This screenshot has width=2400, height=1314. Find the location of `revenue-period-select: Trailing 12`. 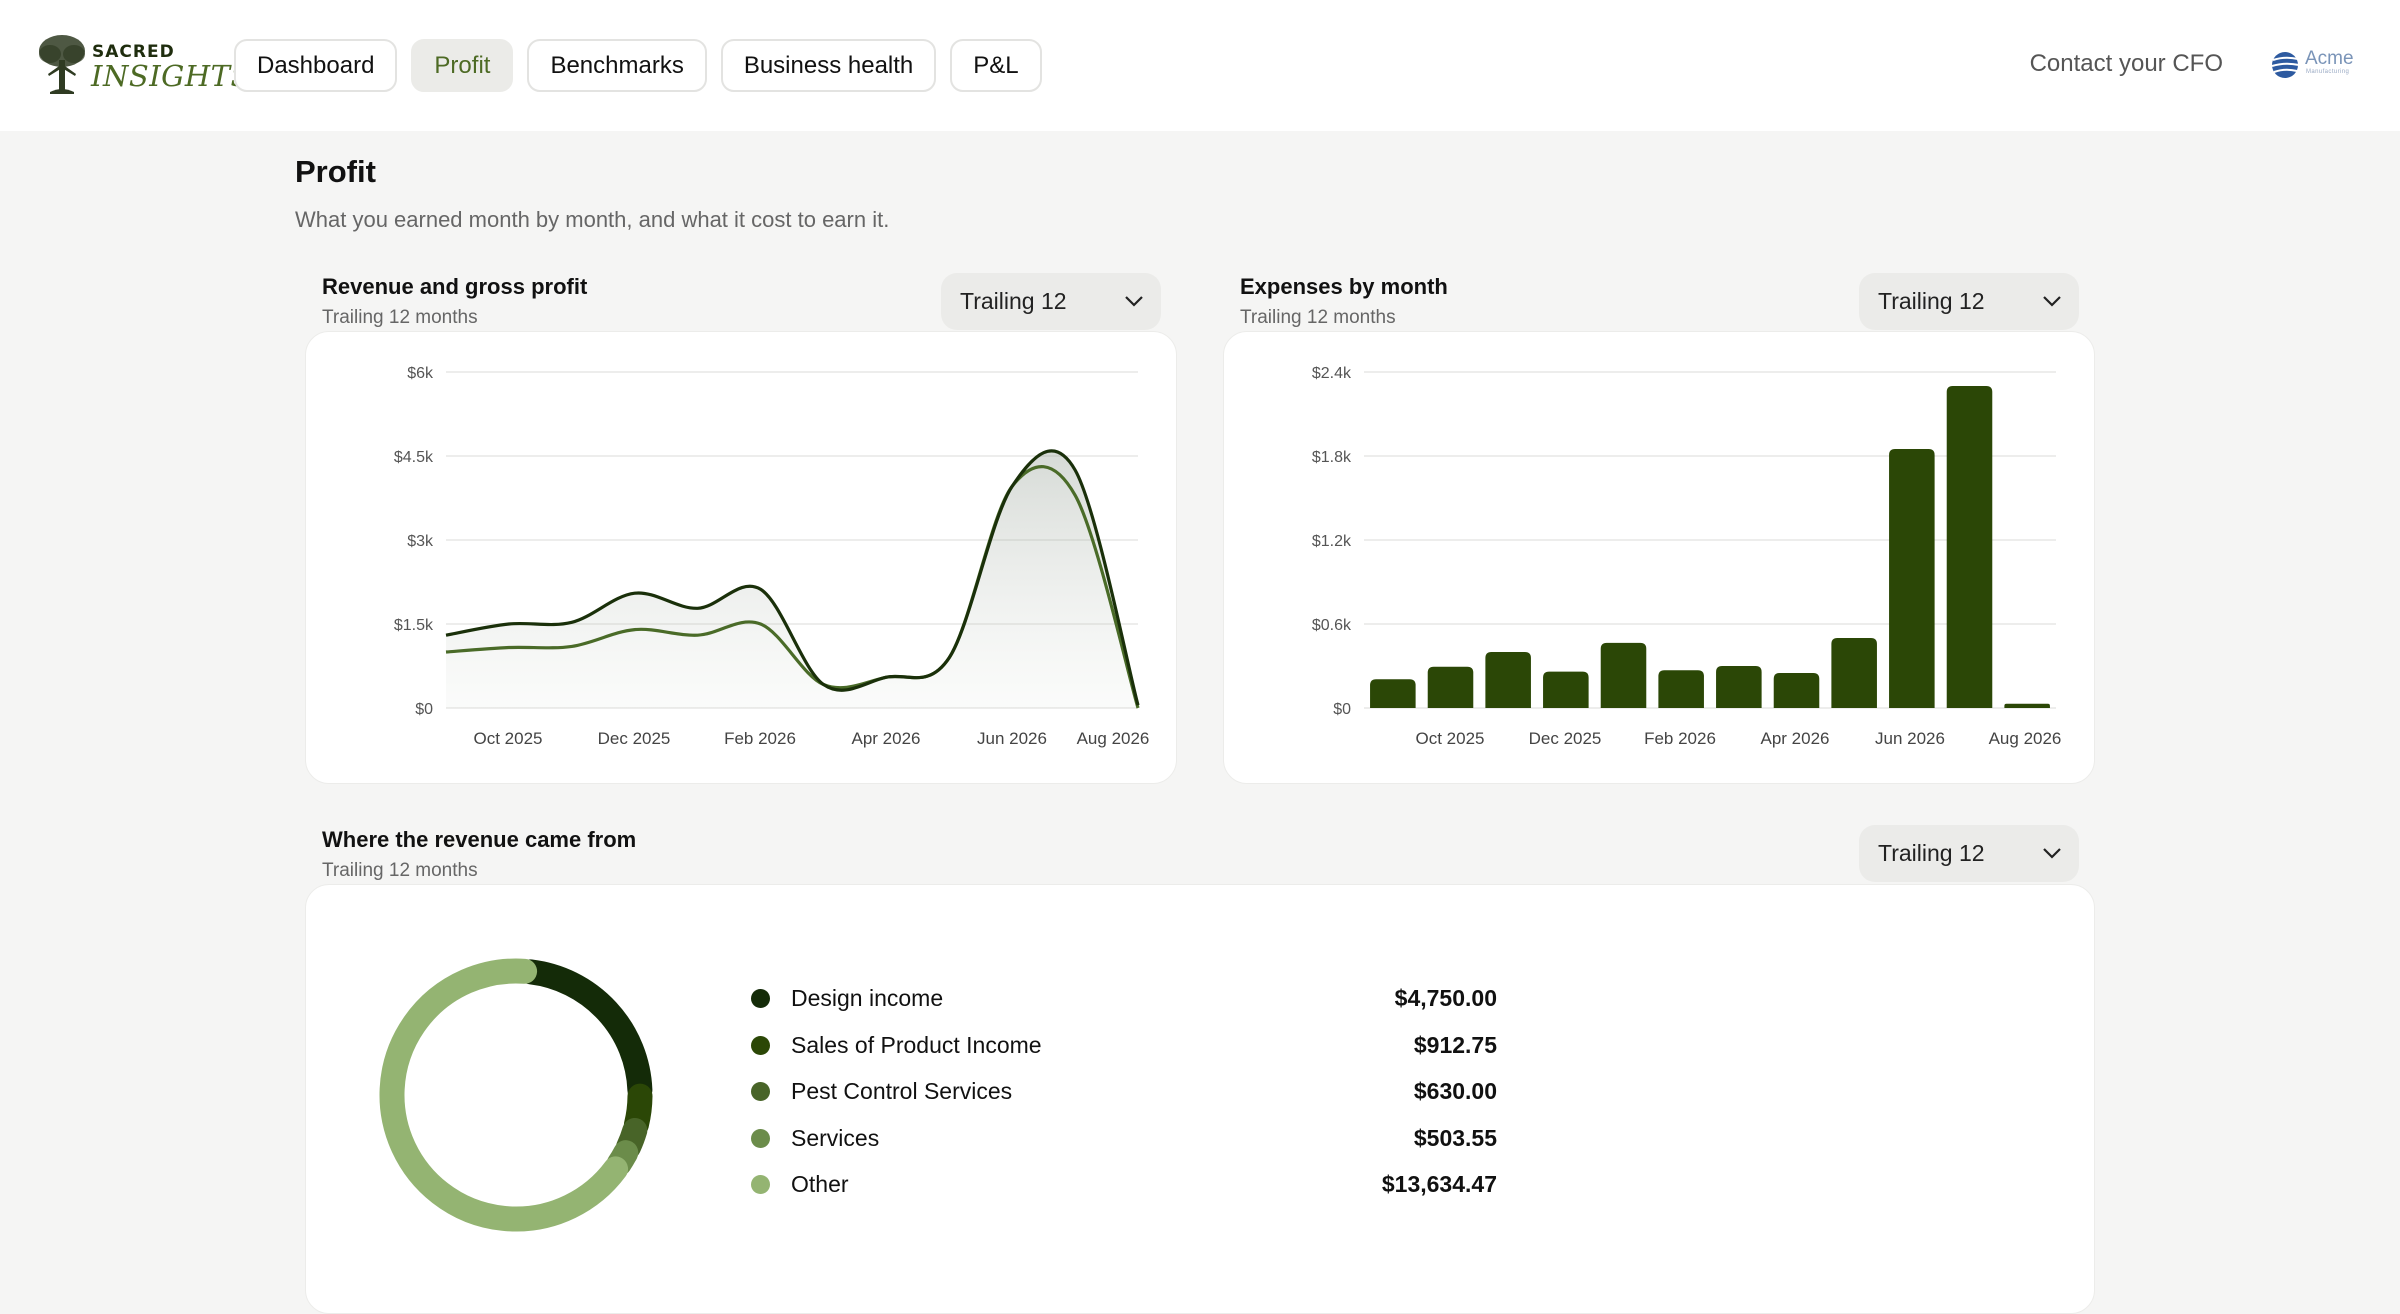

revenue-period-select: Trailing 12 is located at coordinates (1051, 301).